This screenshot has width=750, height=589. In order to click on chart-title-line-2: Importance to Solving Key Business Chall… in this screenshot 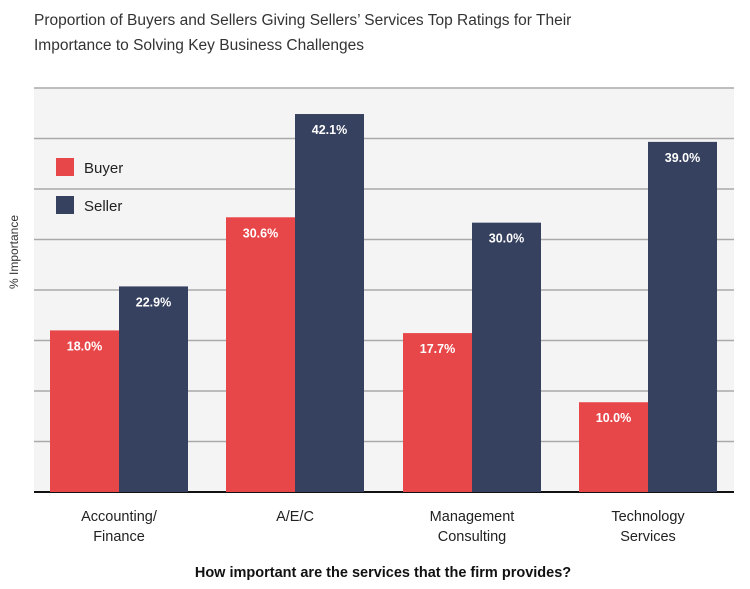, I will do `click(199, 45)`.